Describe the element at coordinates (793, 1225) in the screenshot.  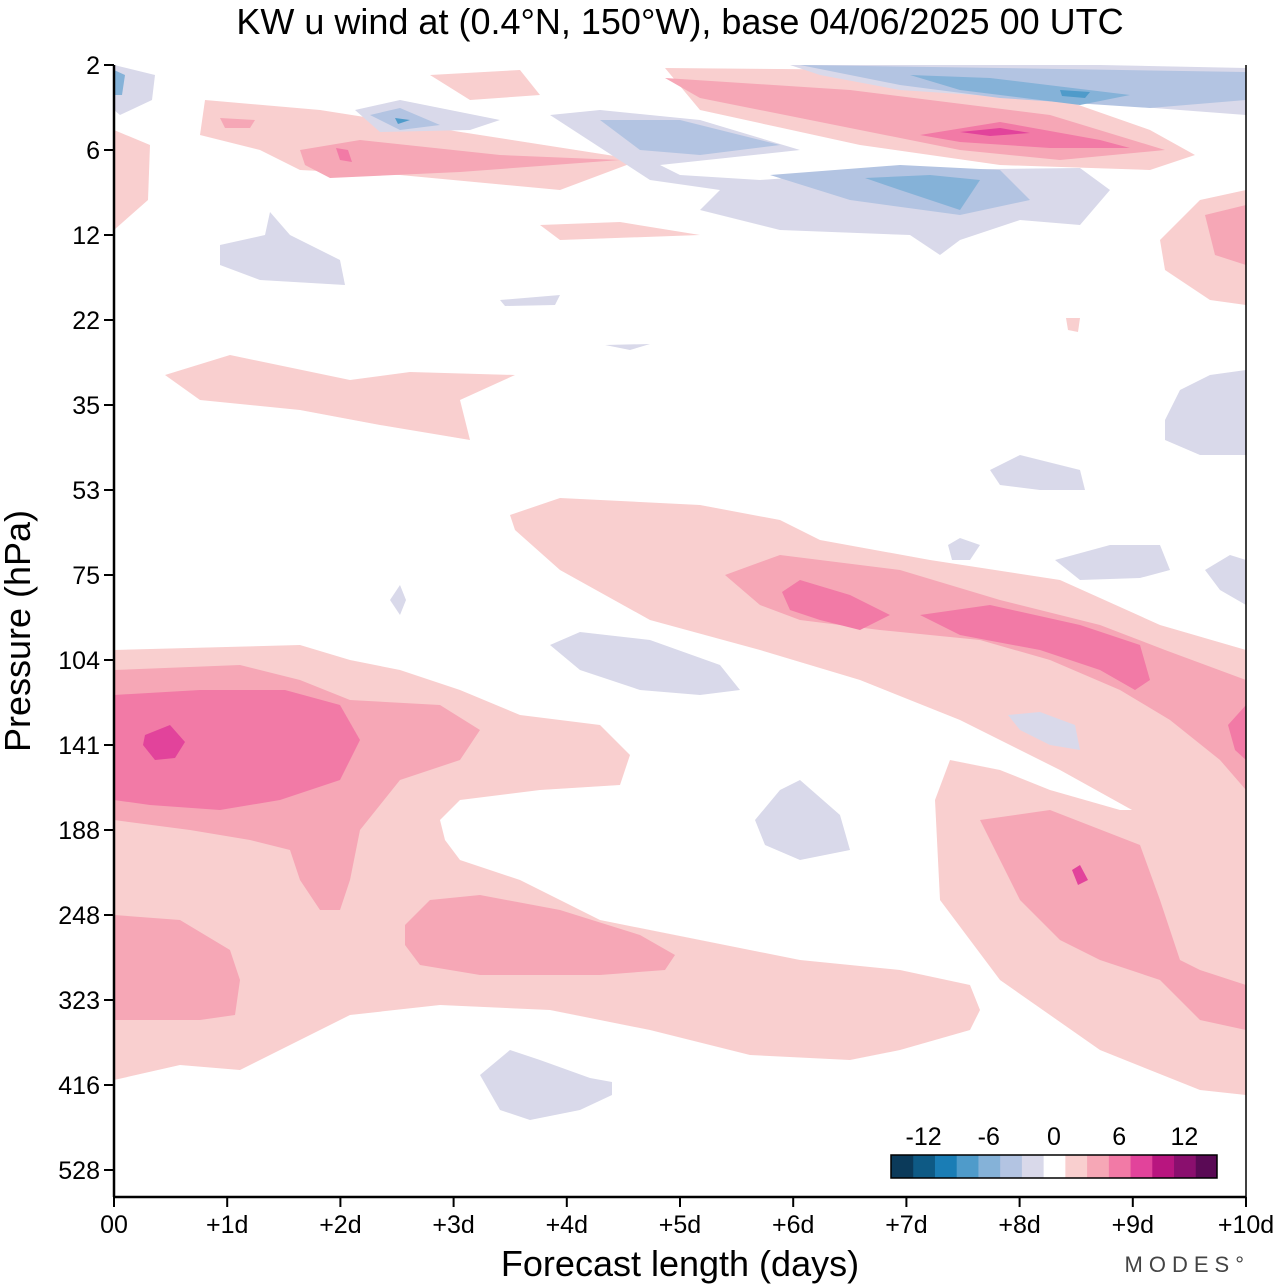
I see `x-tick-label: +6d` at that location.